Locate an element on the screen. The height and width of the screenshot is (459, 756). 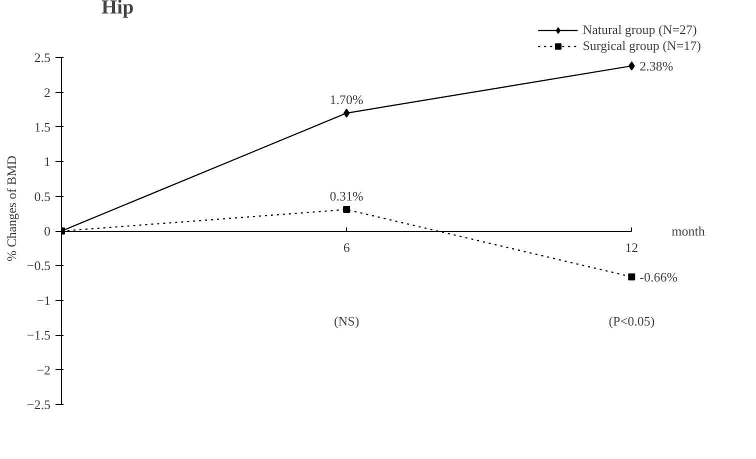
y-tick-label: 2 is located at coordinates (47, 92).